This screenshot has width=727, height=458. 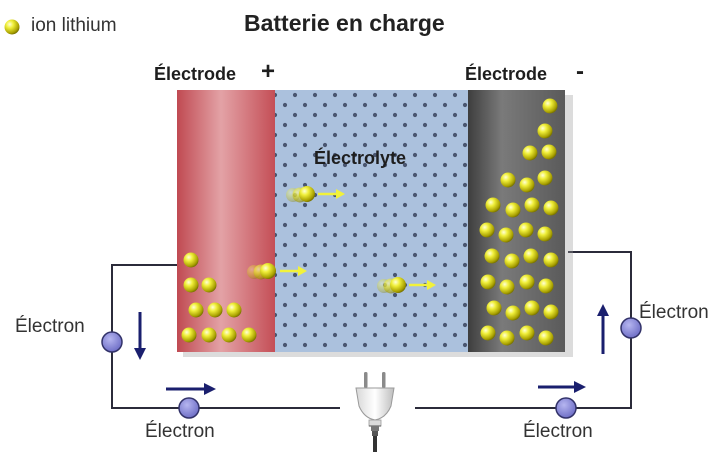 What do you see at coordinates (50, 326) in the screenshot?
I see `electron-label-left: Électron` at bounding box center [50, 326].